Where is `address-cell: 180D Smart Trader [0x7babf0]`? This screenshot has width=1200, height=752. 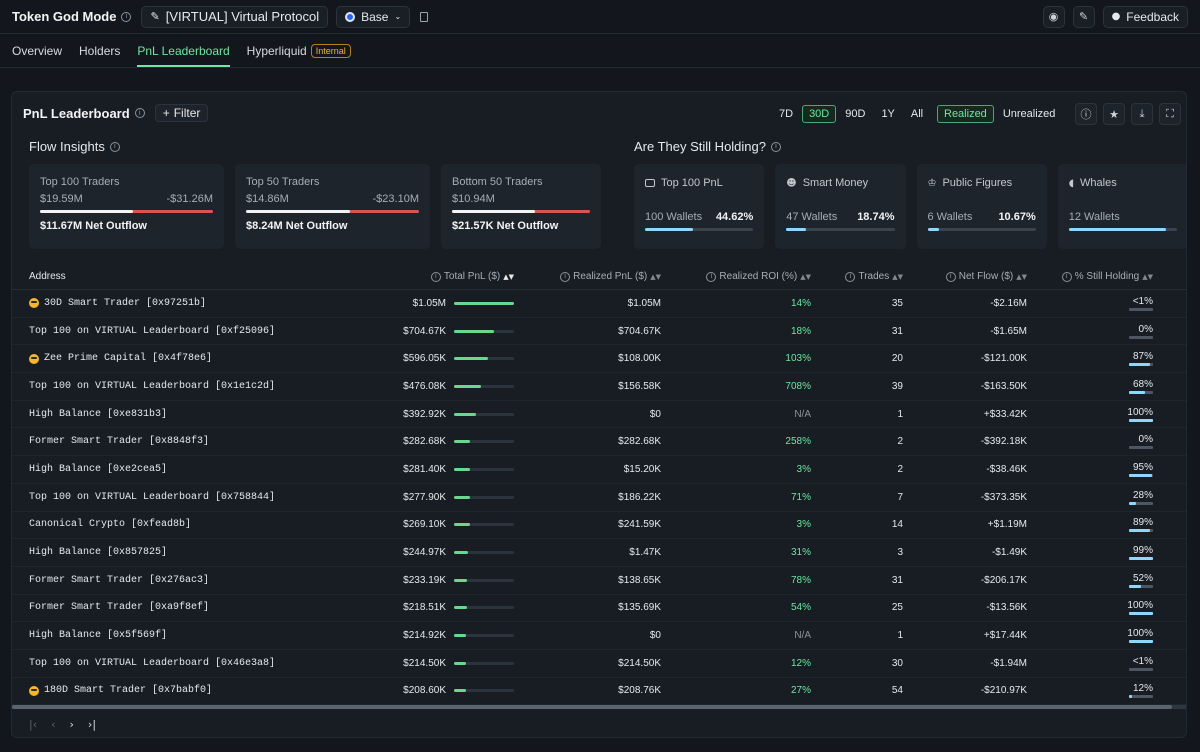 address-cell: 180D Smart Trader [0x7babf0] is located at coordinates (177, 690).